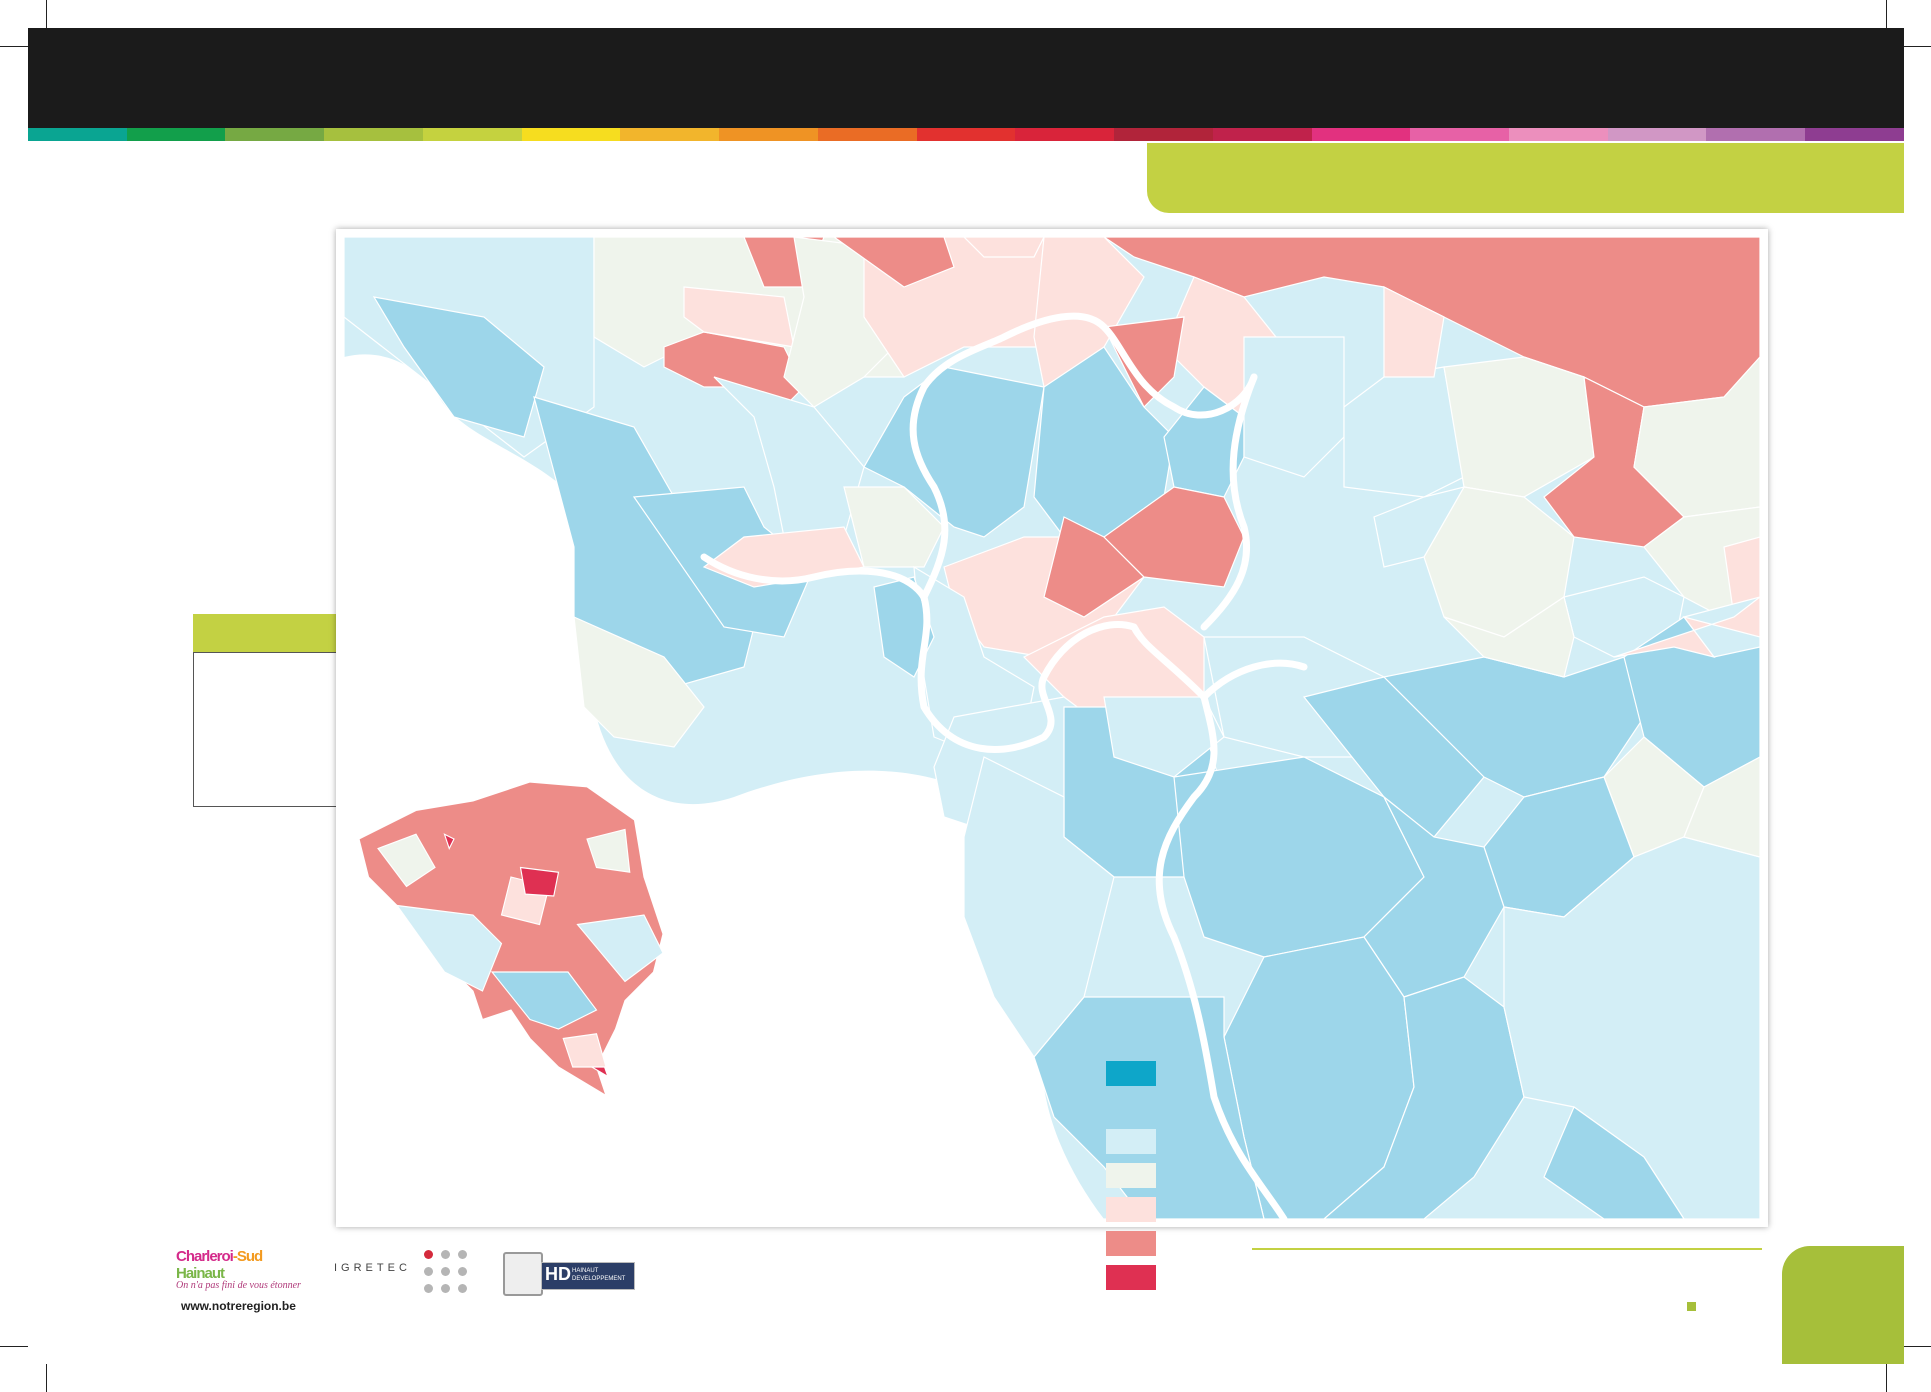 This screenshot has width=1931, height=1392. Describe the element at coordinates (446, 1272) in the screenshot. I see `igretec-dots-icon` at that location.